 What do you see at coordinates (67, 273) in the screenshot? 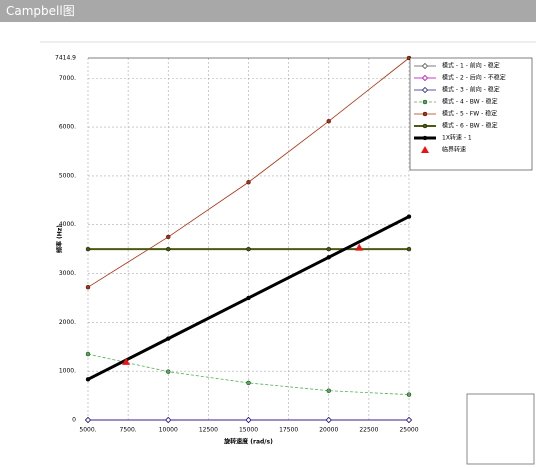
I see `y-tick-label: 3000.` at bounding box center [67, 273].